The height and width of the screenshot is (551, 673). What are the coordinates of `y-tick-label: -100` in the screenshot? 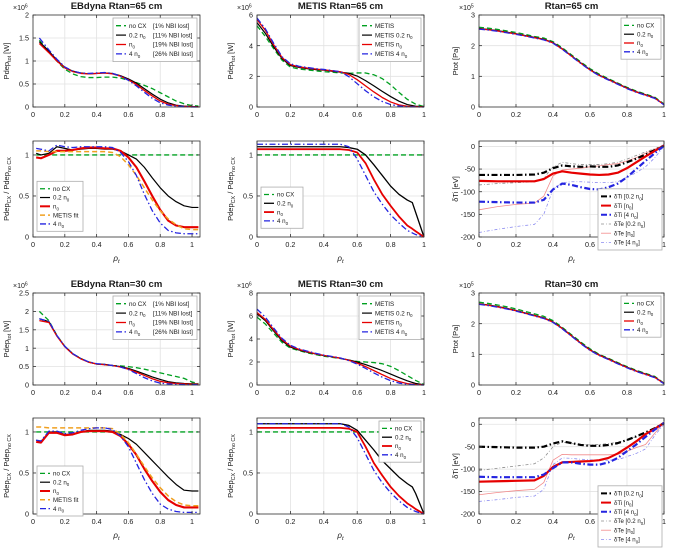 It's located at (468, 469).